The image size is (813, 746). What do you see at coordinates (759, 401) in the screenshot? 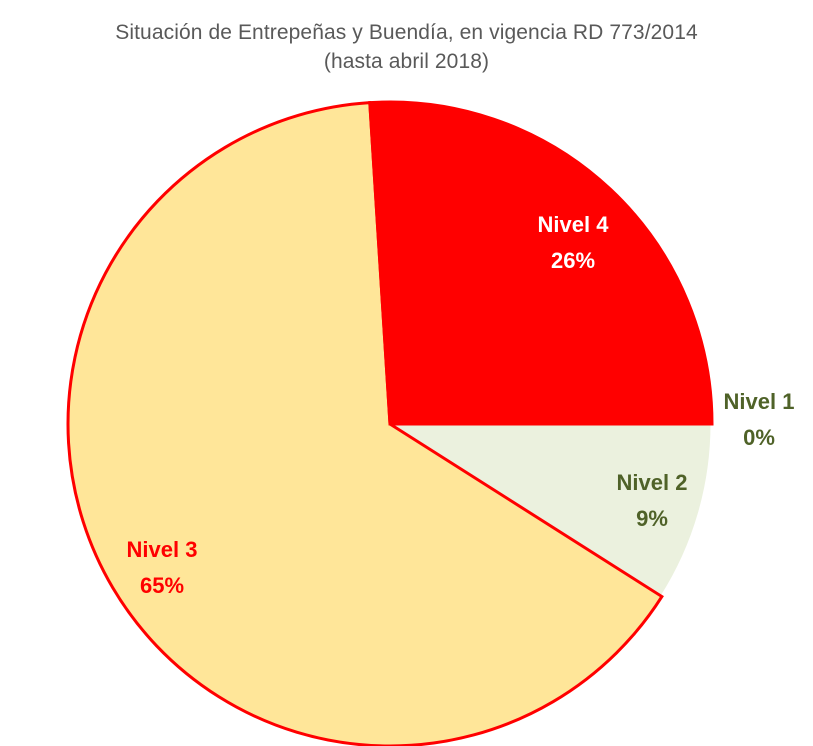
I see `slice-label-nivel-1: Nivel 1` at bounding box center [759, 401].